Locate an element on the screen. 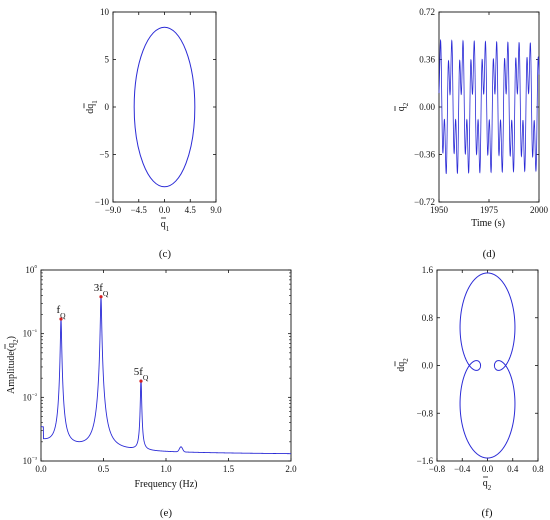  x-axis-label-text: q1 is located at coordinates (165, 226).